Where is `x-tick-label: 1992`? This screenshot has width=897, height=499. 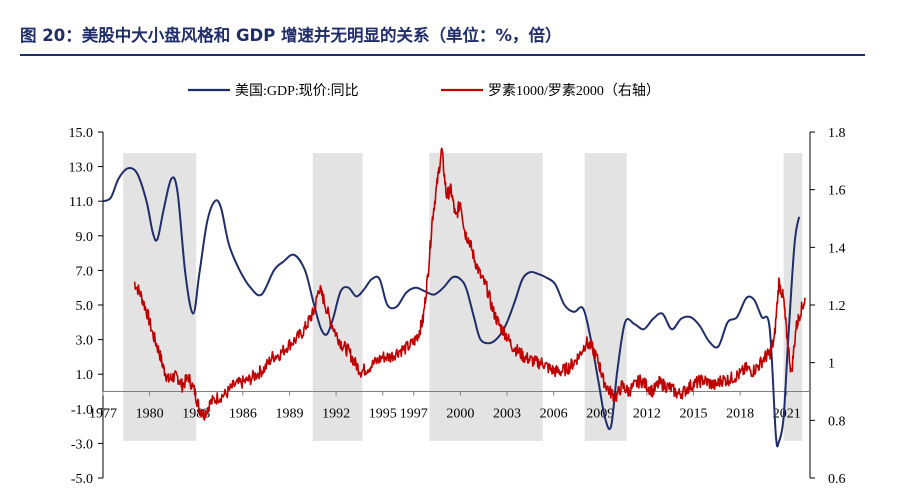
x-tick-label: 1992 is located at coordinates (336, 414).